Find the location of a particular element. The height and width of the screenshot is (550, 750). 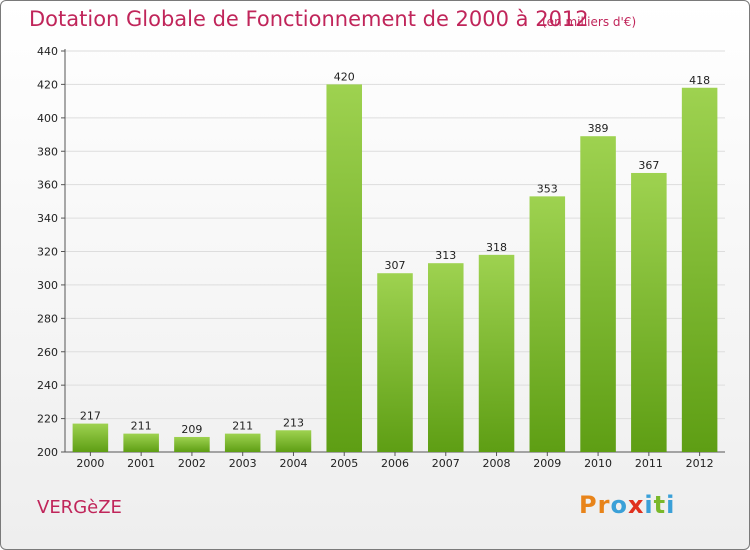

logo-letter: t is located at coordinates (660, 505).